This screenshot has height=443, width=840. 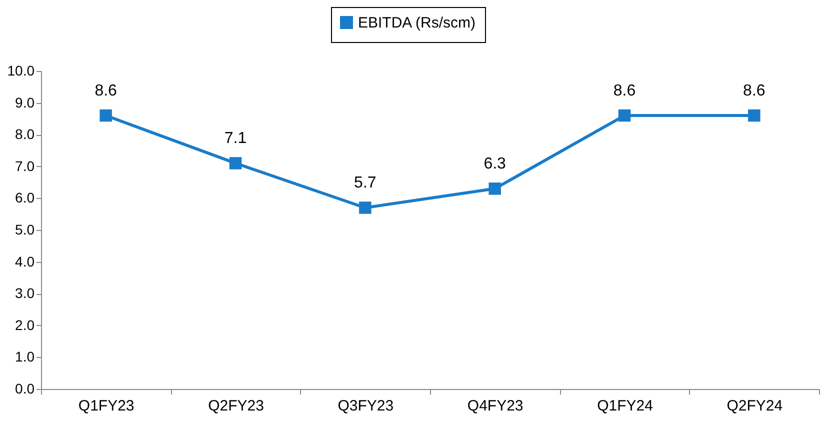 I want to click on y-tick-label: 2.0, so click(x=25, y=324).